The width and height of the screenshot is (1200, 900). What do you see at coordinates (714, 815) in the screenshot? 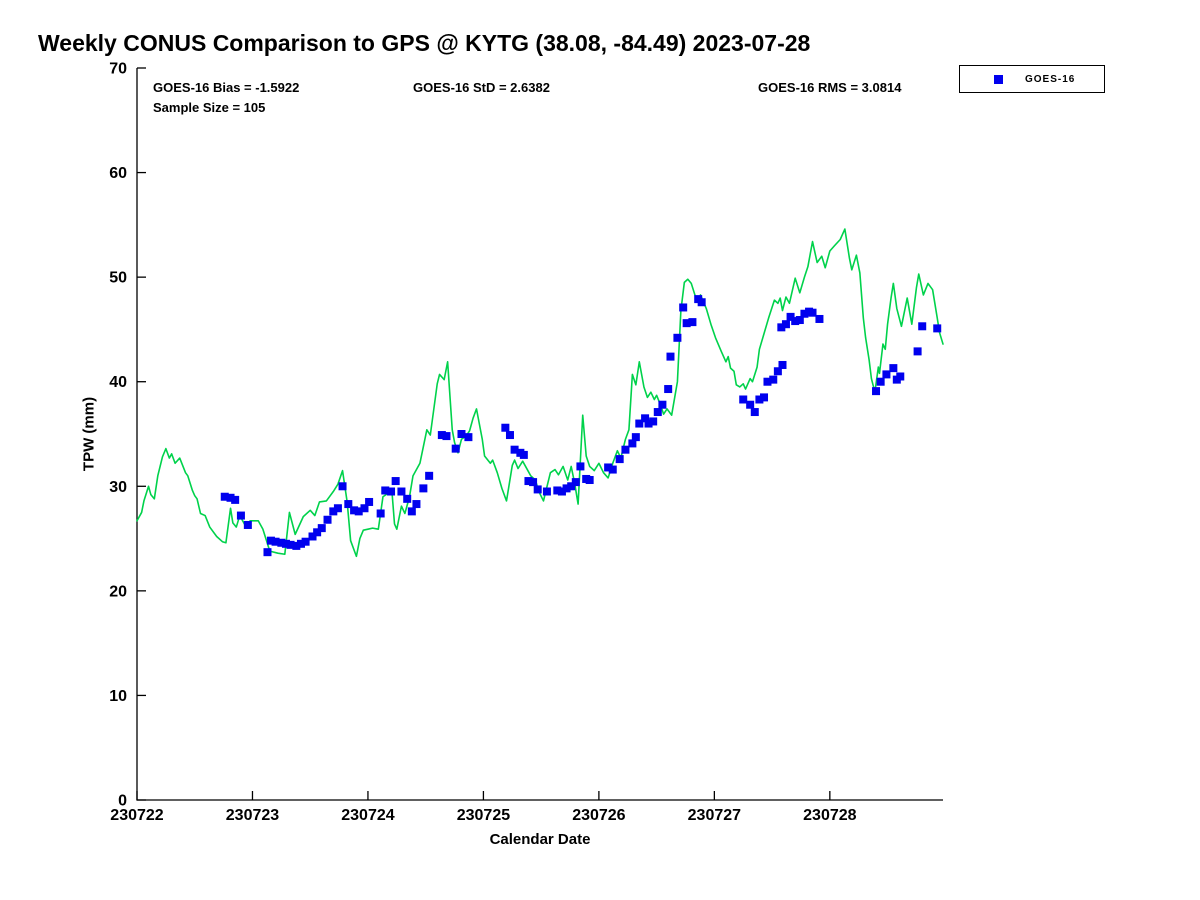
I see `x-tick-label: 230727` at bounding box center [714, 815].